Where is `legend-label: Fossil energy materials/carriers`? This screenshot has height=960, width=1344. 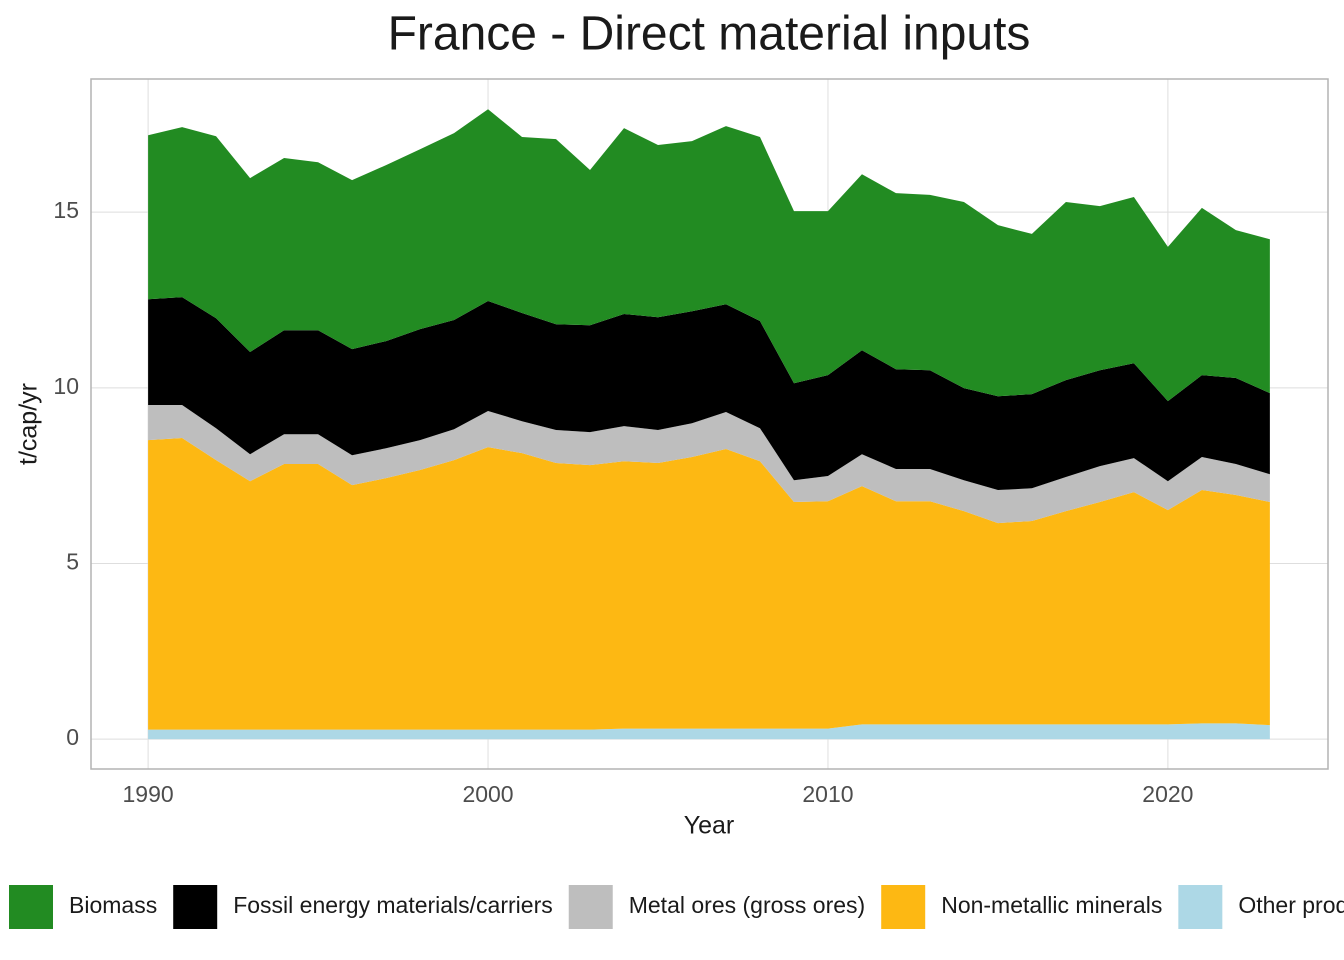
legend-label: Fossil energy materials/carriers is located at coordinates (393, 905).